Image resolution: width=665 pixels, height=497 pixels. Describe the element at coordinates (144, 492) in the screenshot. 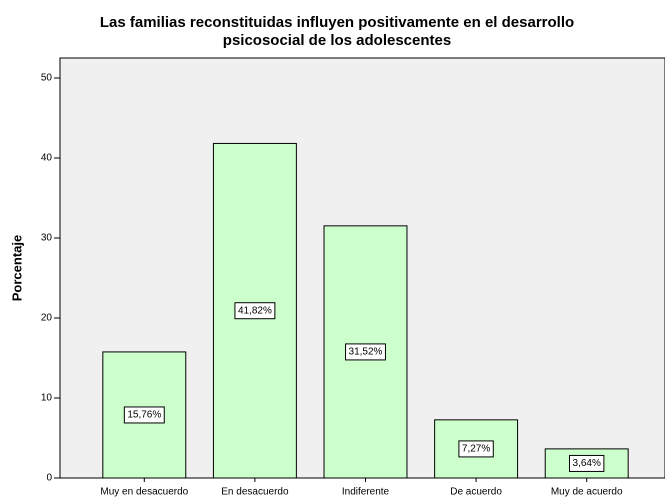

I see `x-tick-label: Muy en desacuerdo` at that location.